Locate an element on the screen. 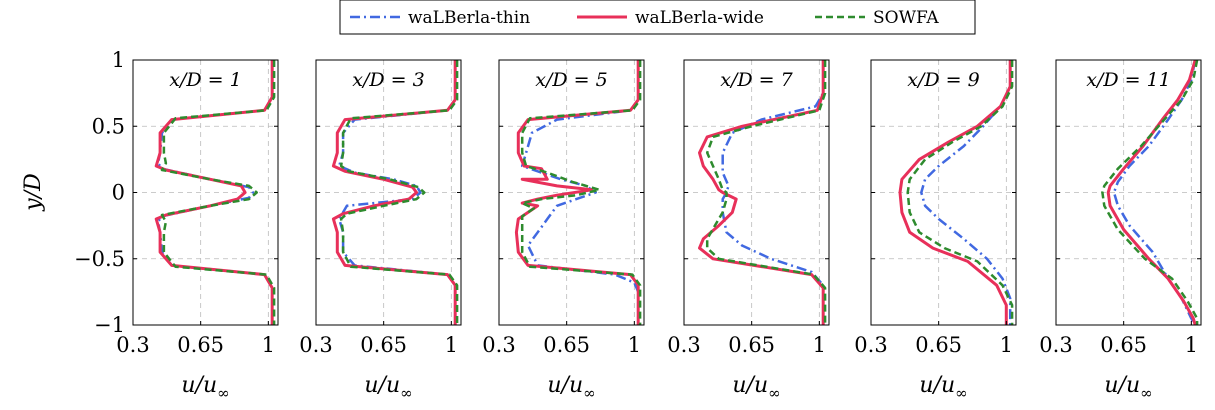  panel-5: x/D = 9 0.3 0.65 1 u/u∞ is located at coordinates (935, 230).